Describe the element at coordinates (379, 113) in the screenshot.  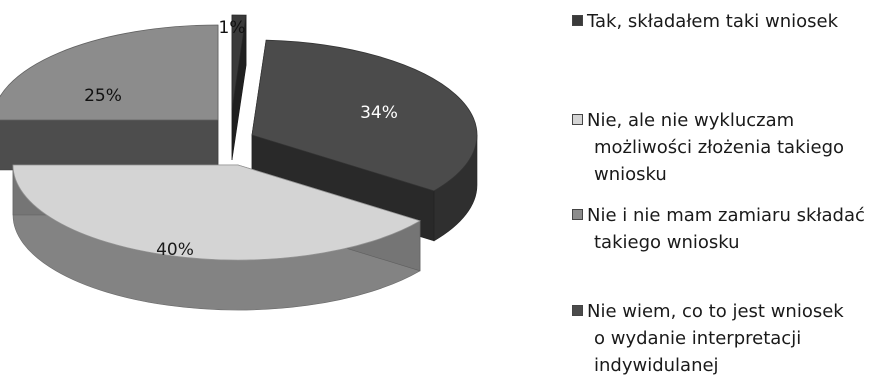
I see `slice-data-label-1: 34%` at that location.